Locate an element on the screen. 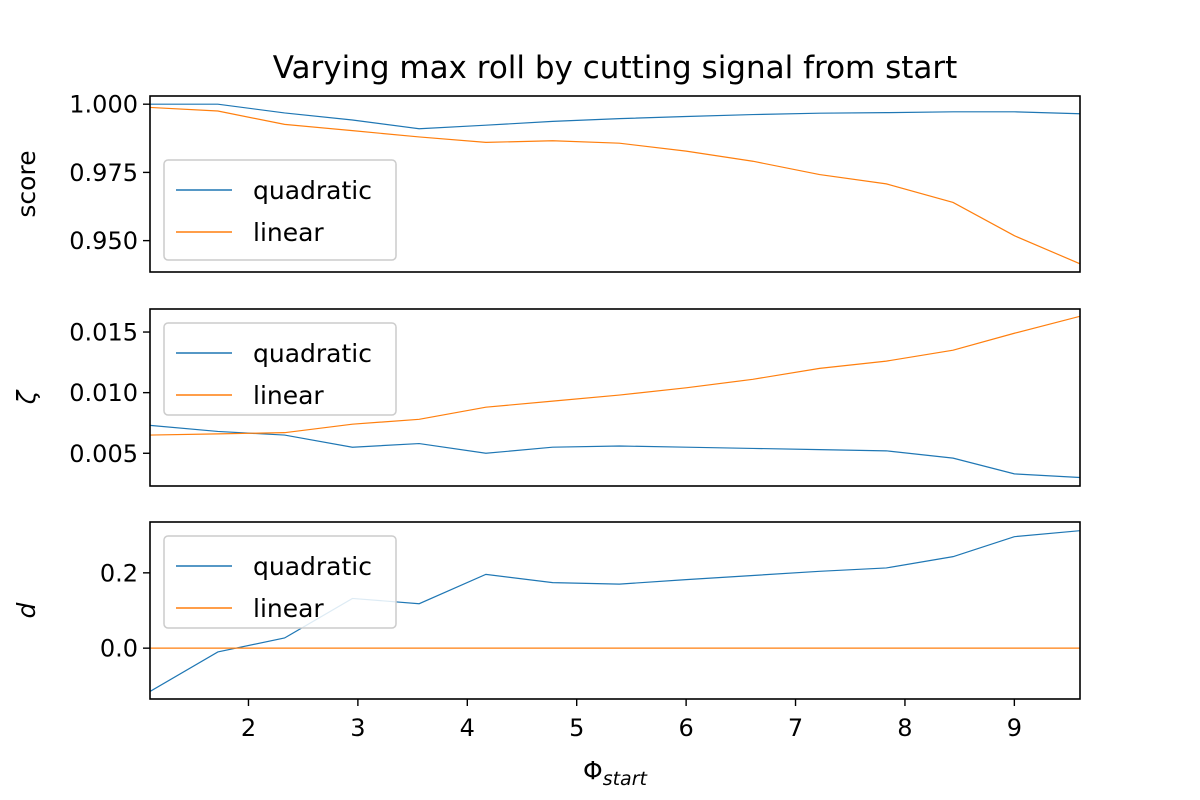  y-tick-label: 0.975 is located at coordinates (103, 173).